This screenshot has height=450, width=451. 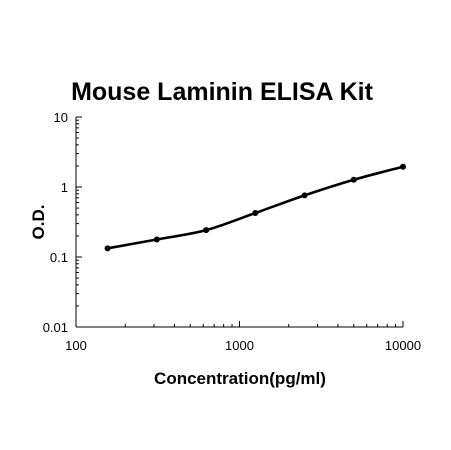 I want to click on x-axis-label: Concentration(pg/ml), so click(x=240, y=378).